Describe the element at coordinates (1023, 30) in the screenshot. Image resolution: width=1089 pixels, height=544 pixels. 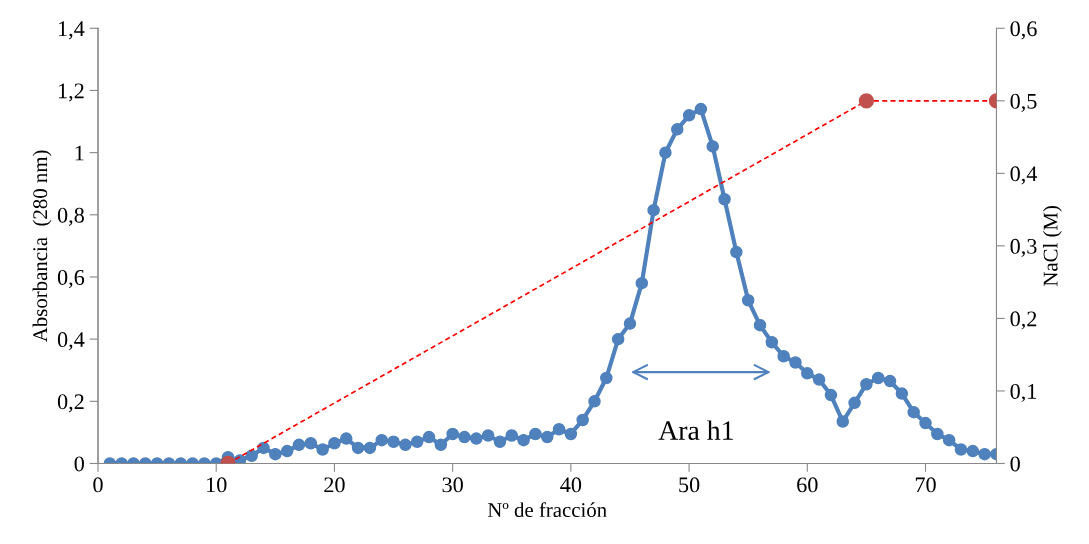
I see `y2-tick-label: 0,6` at that location.